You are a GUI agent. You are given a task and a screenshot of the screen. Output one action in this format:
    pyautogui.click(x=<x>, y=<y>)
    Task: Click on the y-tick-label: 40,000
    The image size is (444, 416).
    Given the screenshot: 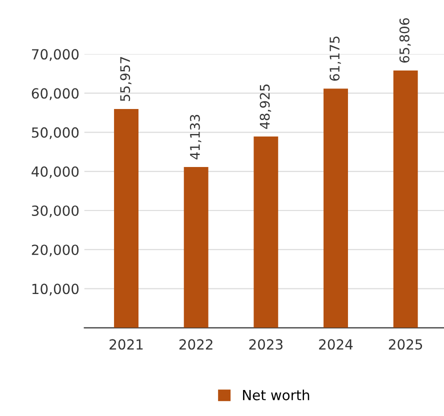 What is the action you would take?
    pyautogui.click(x=55, y=172)
    